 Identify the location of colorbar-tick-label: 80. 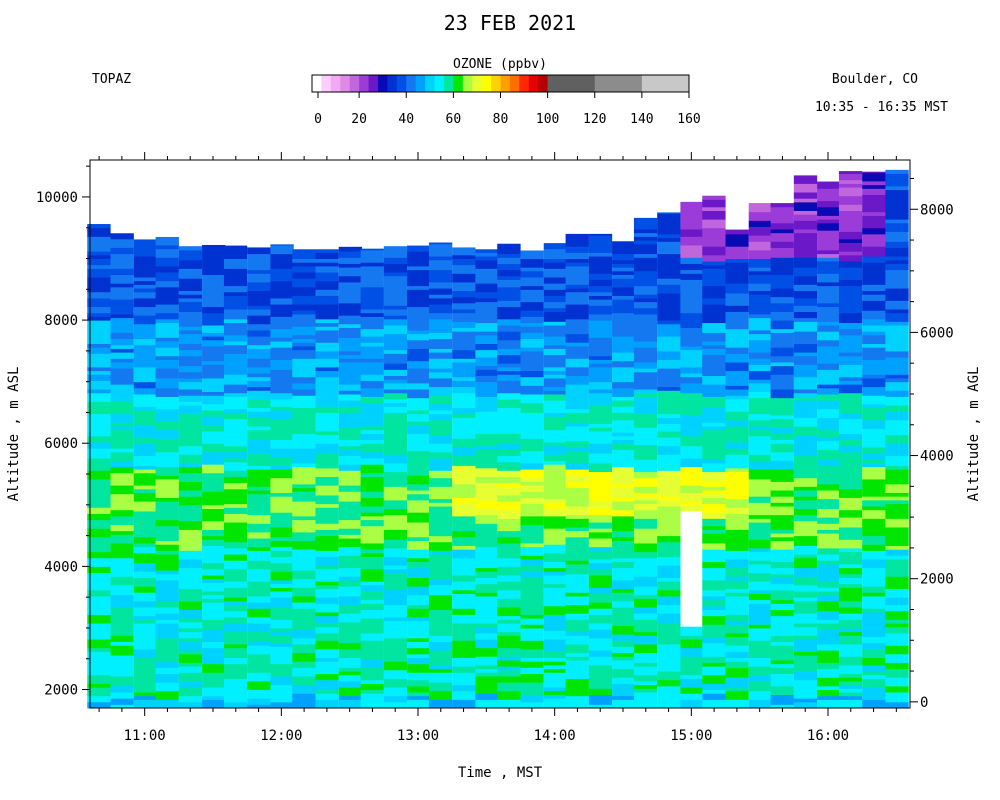
(501, 119).